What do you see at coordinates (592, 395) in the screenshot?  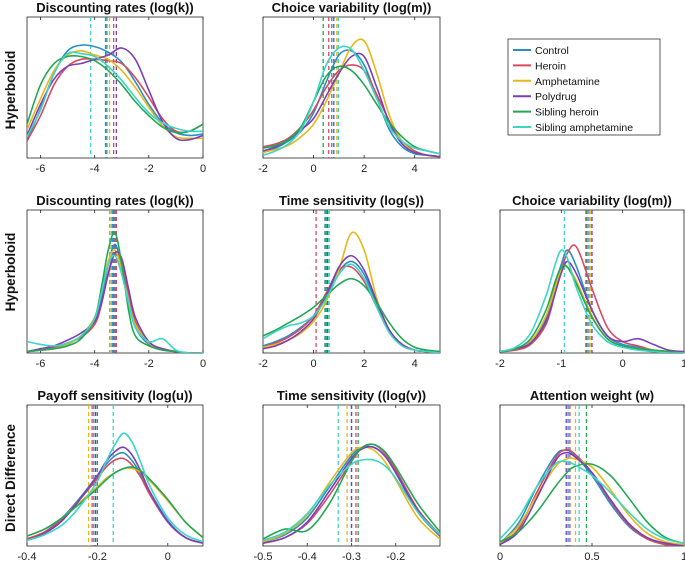 I see `panel-title: Attention weight (w)` at bounding box center [592, 395].